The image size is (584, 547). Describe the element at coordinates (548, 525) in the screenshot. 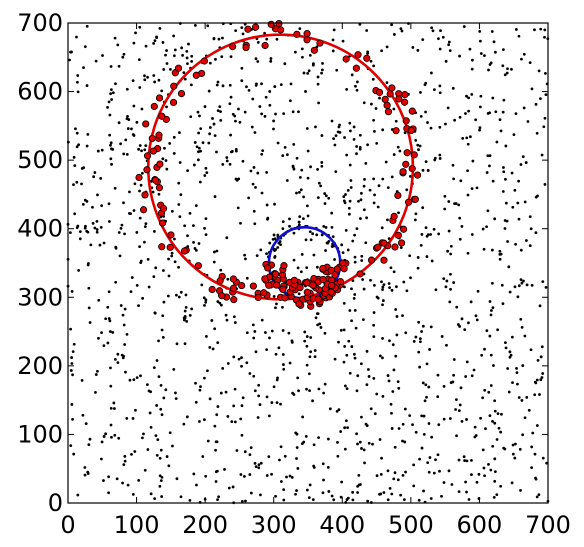

I see `x-tick-label: 700` at that location.